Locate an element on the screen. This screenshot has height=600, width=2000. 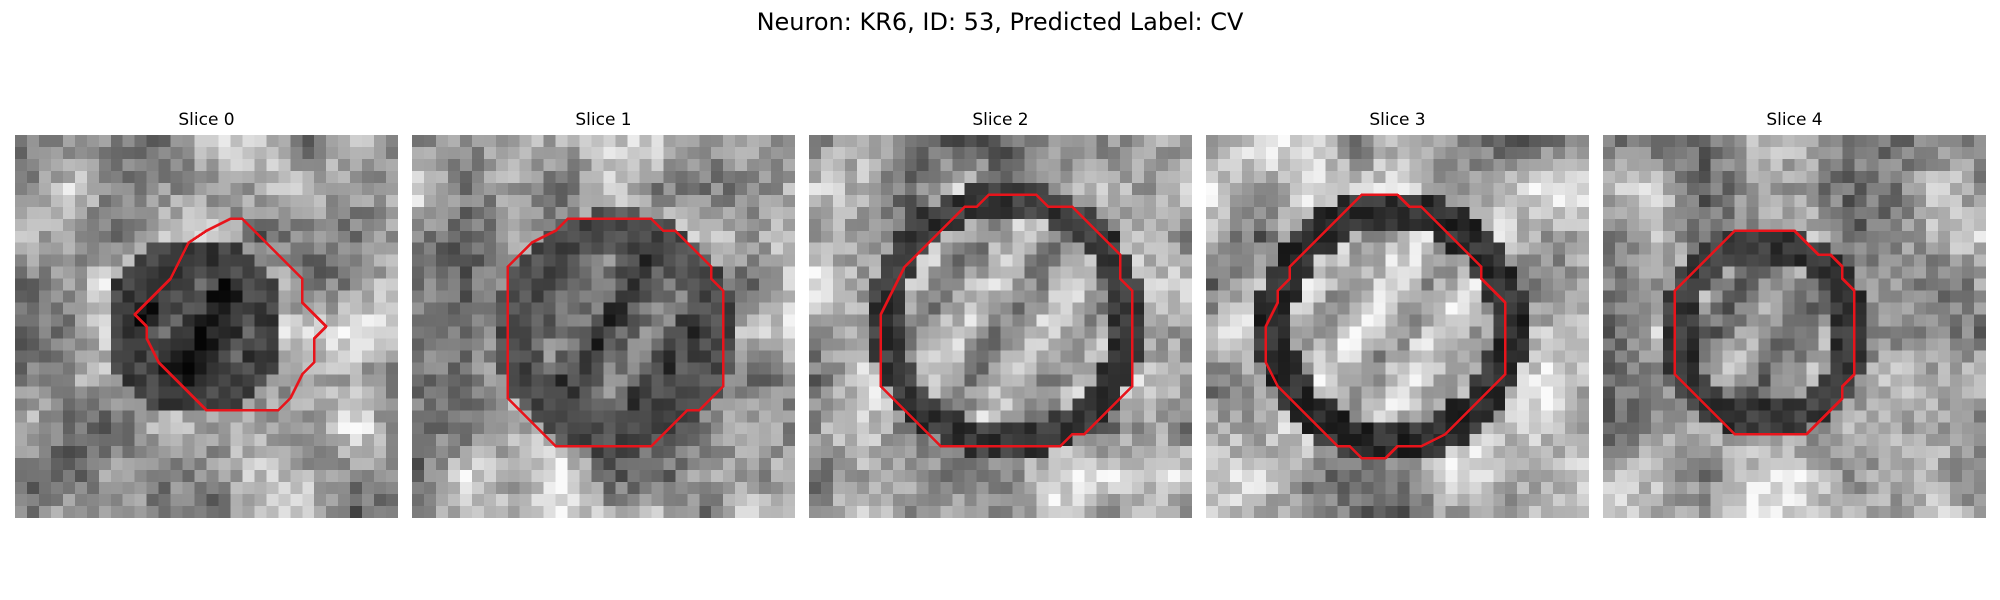
slice-title-2: Slice 2 is located at coordinates (1000, 120).